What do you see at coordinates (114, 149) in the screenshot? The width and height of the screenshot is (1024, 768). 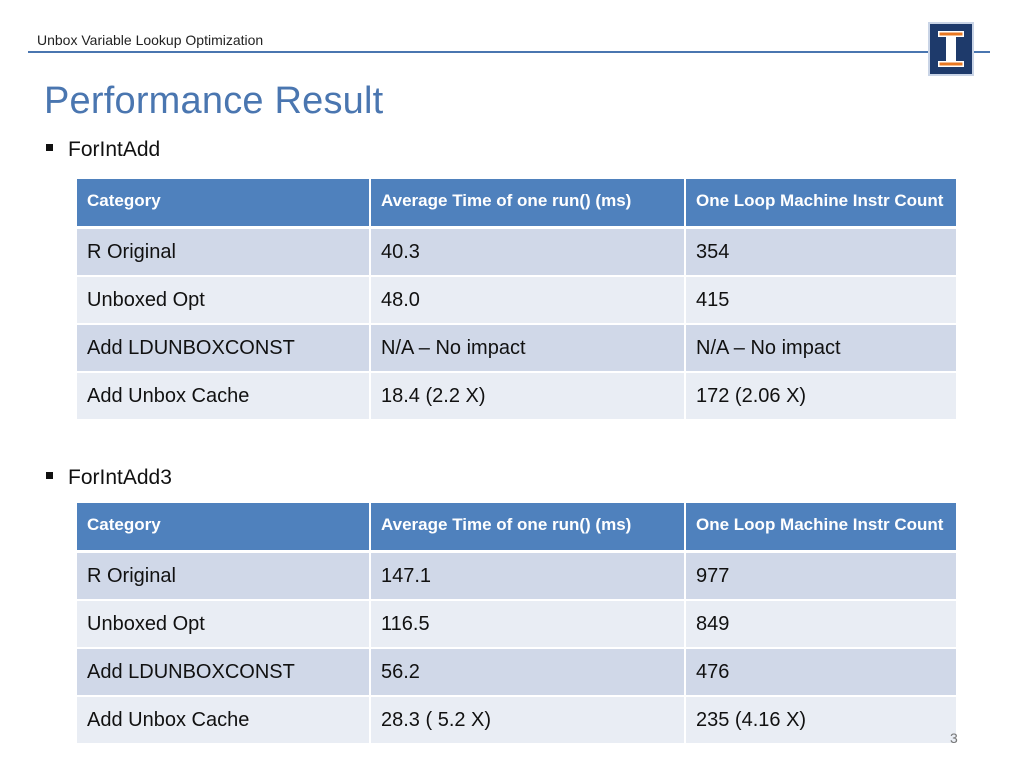 I see `bullet-label: ForIntAdd` at bounding box center [114, 149].